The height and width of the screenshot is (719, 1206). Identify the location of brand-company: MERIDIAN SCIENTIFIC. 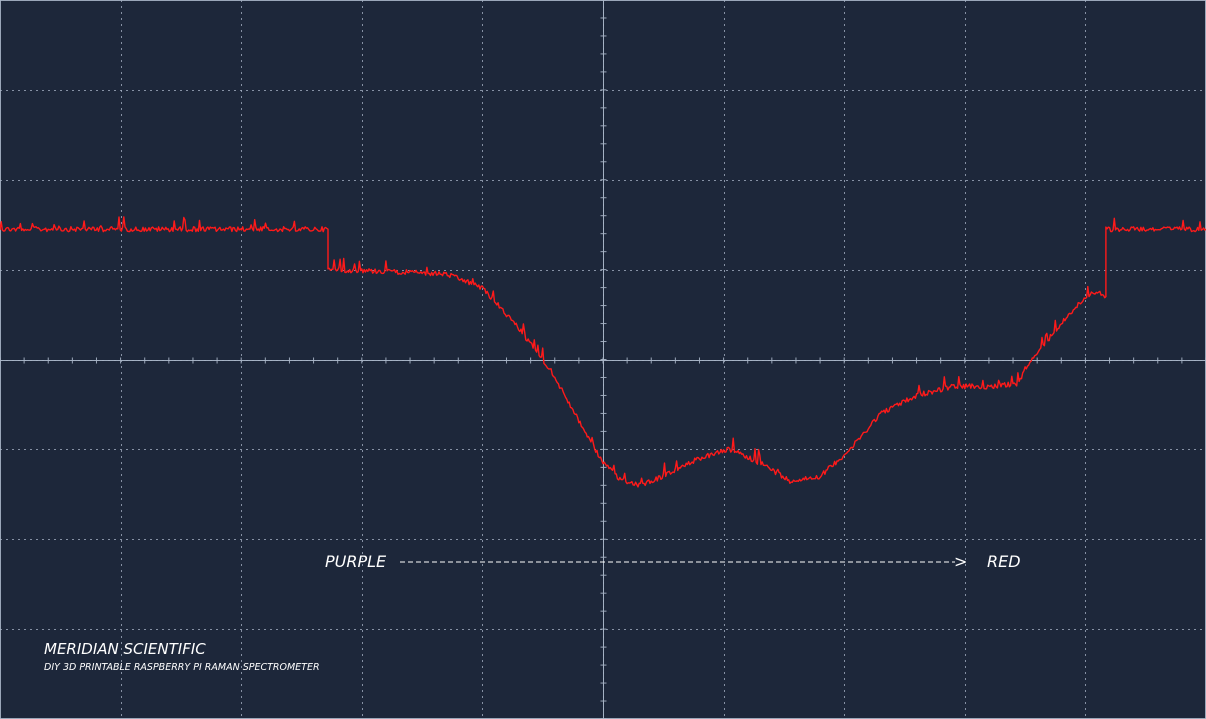
(125, 649).